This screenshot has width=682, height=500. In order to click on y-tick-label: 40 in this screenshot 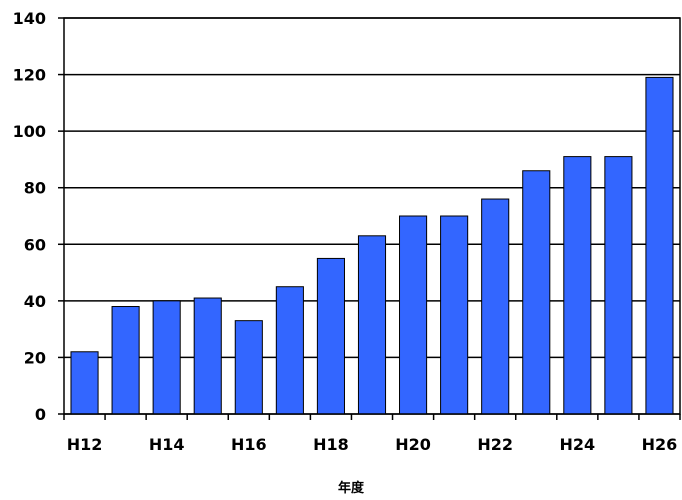, I will do `click(35, 301)`.